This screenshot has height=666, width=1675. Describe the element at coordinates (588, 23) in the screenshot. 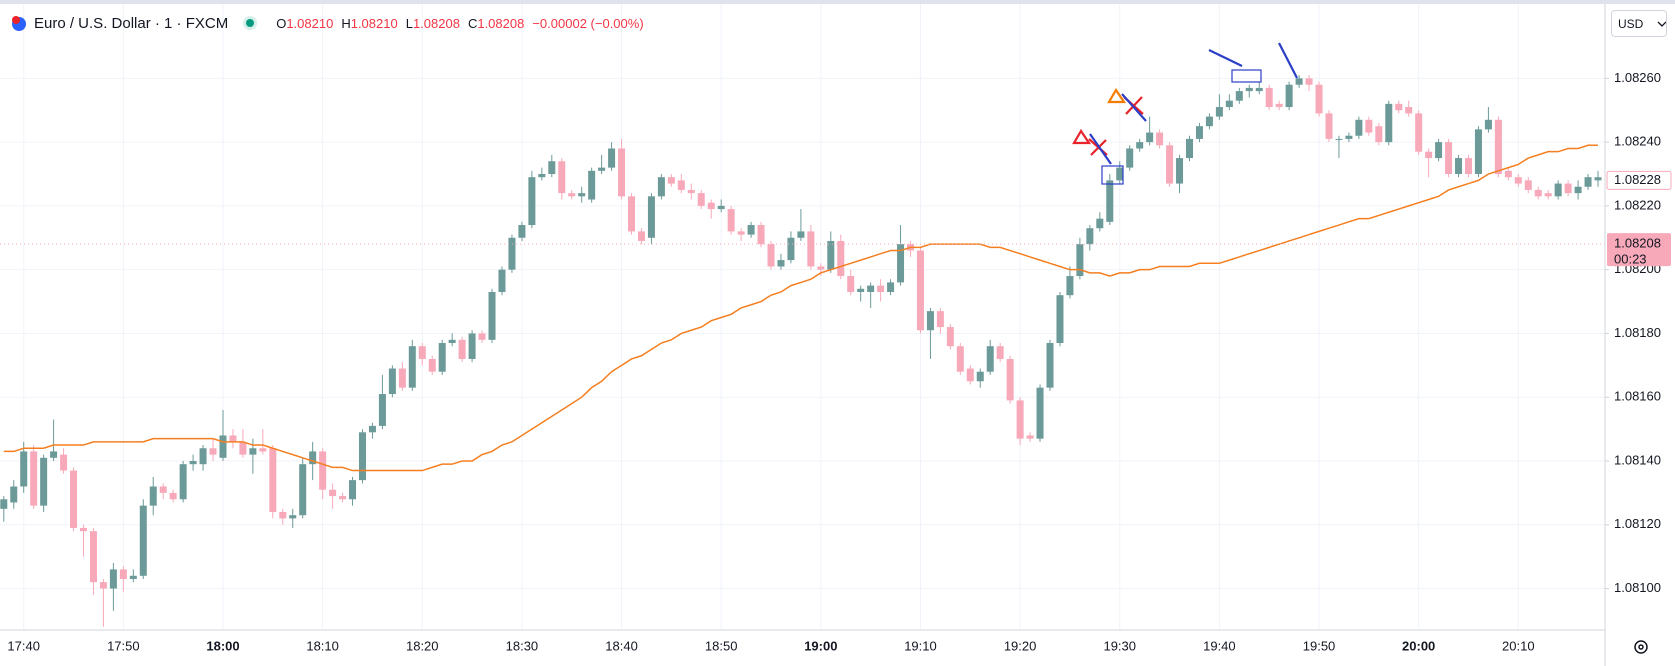

I see `price-change: −0.00002 (−0.00%)` at that location.